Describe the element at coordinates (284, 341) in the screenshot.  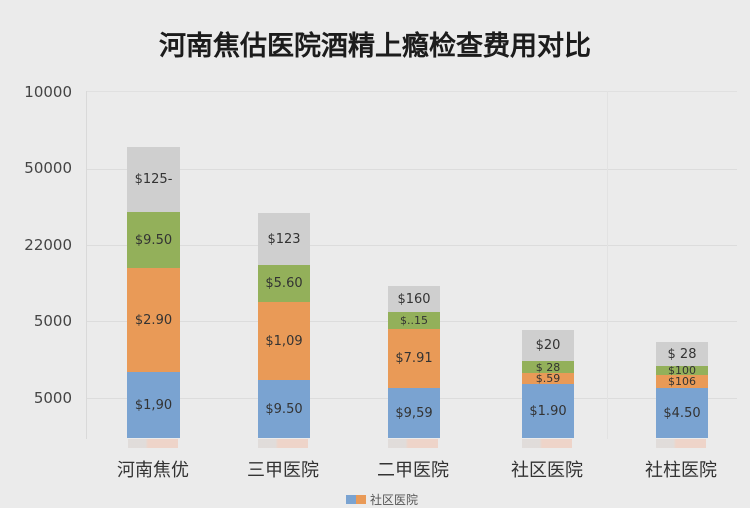
I see `bar-segment-orange: $1,09` at that location.